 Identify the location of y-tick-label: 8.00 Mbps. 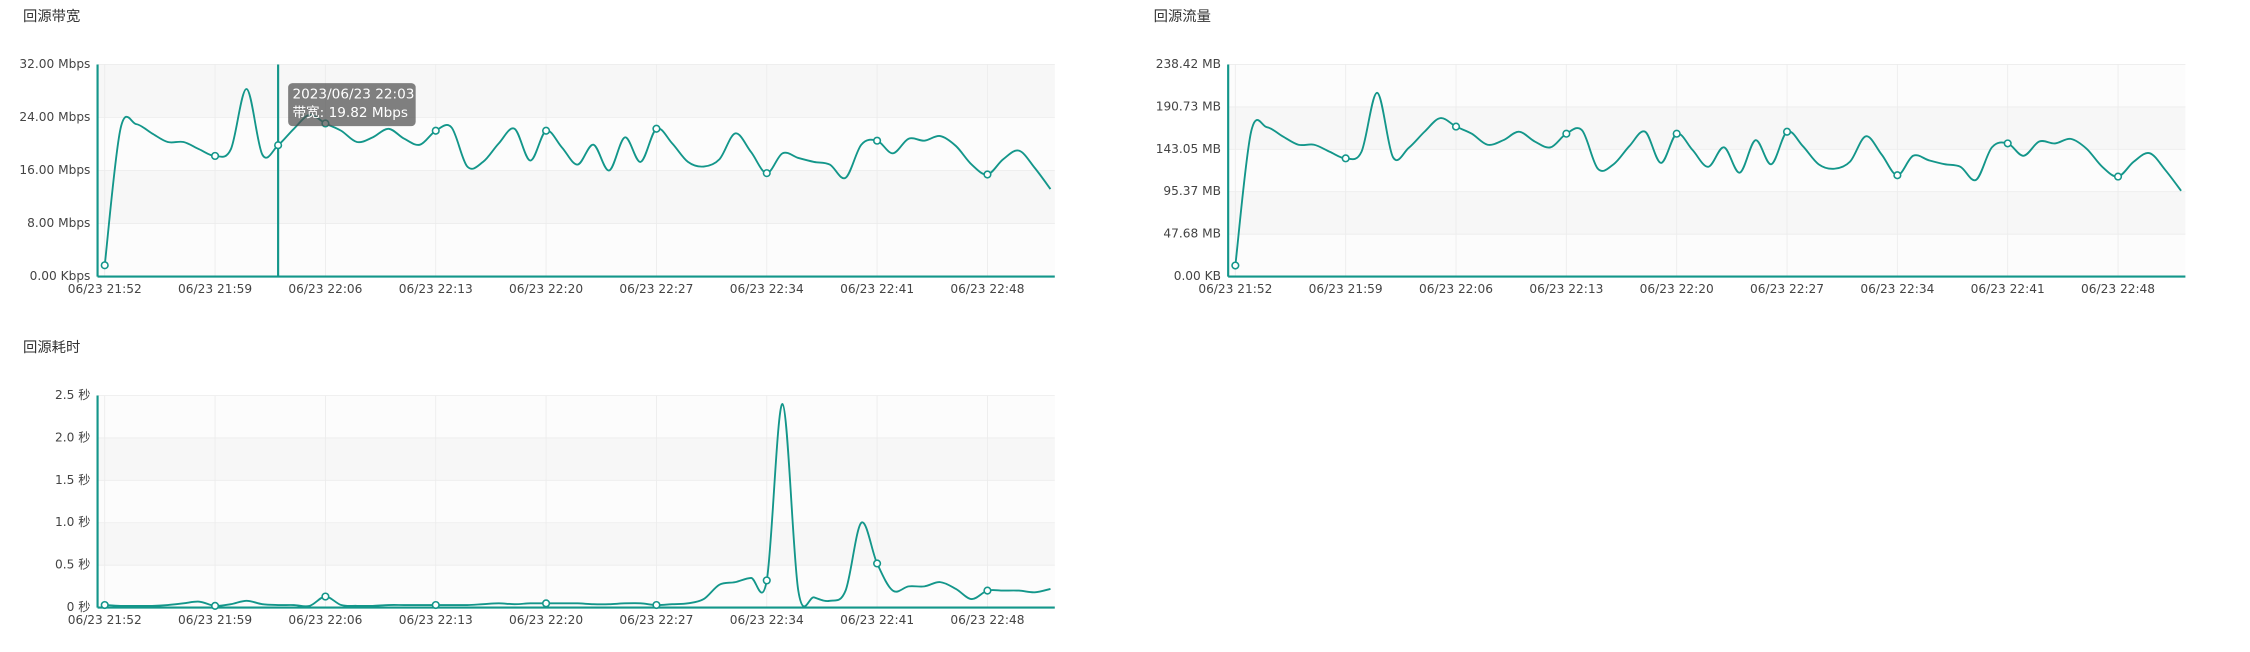
(58, 223).